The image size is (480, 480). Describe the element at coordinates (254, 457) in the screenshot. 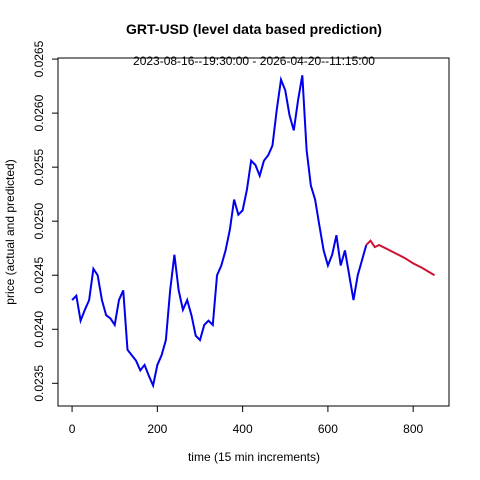

I see `x-axis-label: time (15 min increments)` at that location.